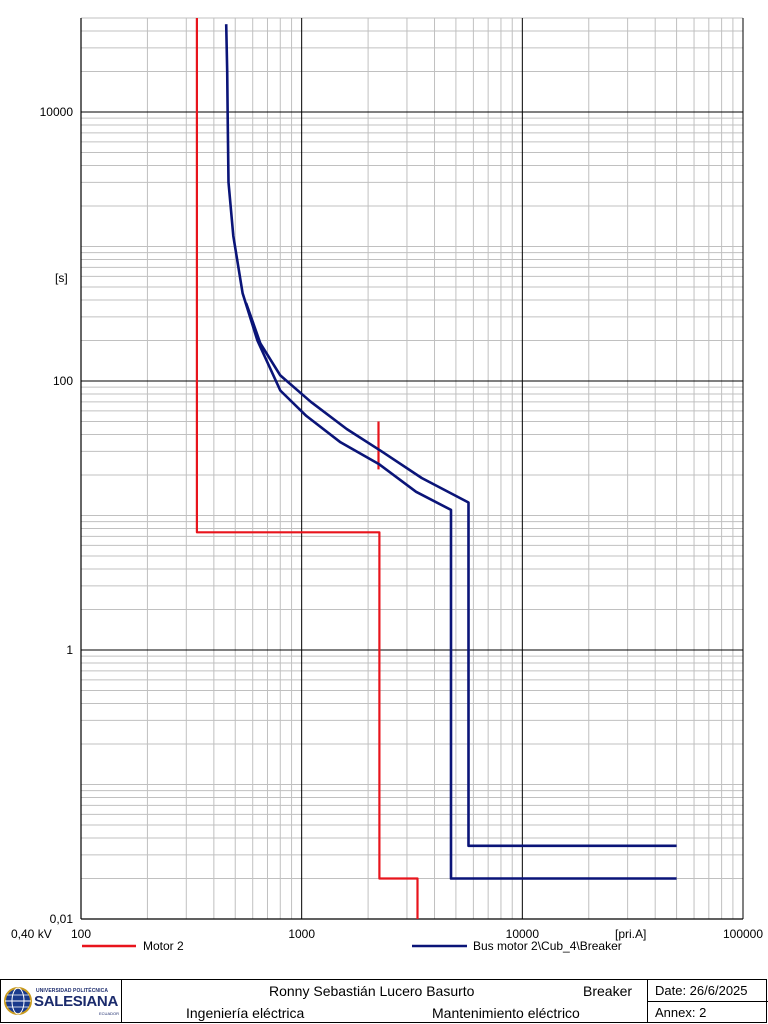 The image size is (768, 1024). I want to click on author-name: Ronny Sebastián Lucero Basurto, so click(372, 991).